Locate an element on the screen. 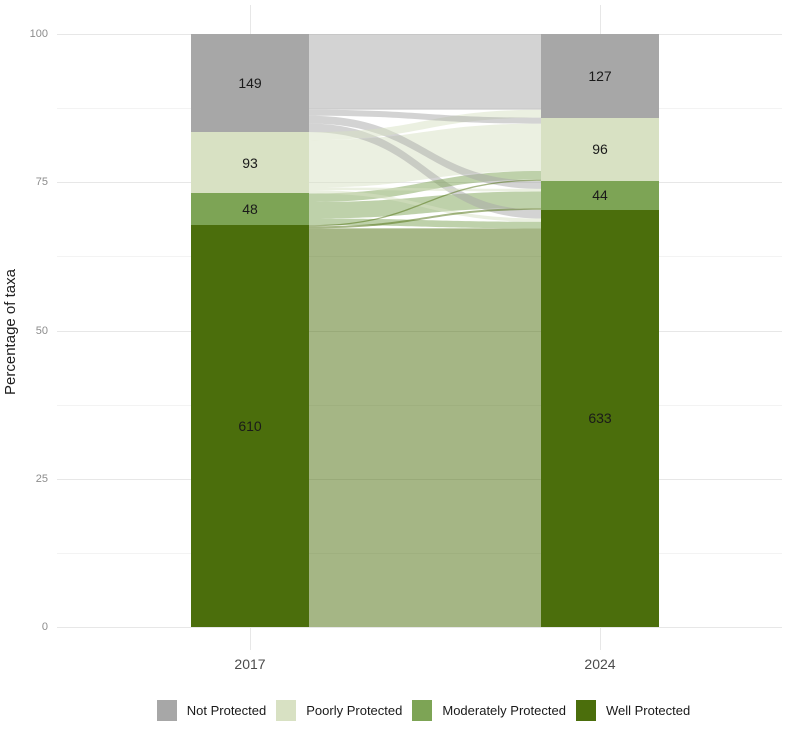 The width and height of the screenshot is (800, 736). flow-well-protected-to-poorly-protected is located at coordinates (425, 203).